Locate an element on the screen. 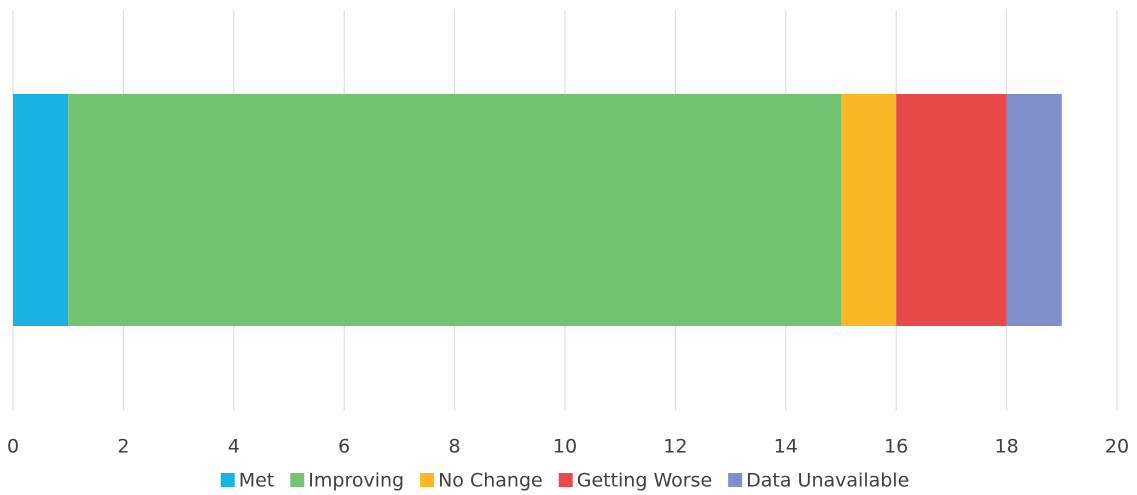  x-tick-label: 12 is located at coordinates (675, 447).